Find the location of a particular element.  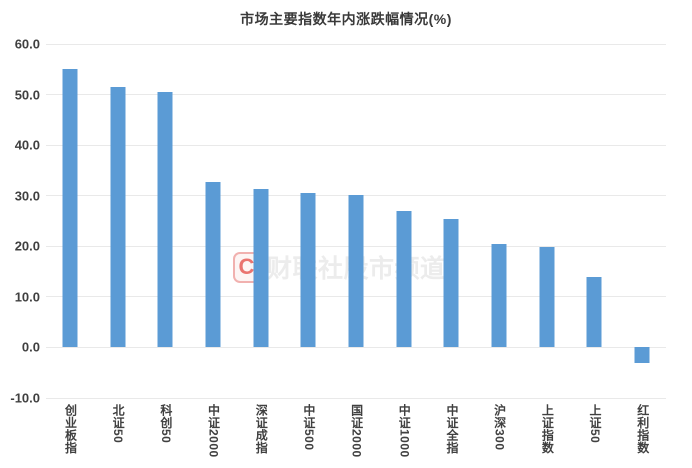

y-axis-tick-label: 10.0 is located at coordinates (27, 297).